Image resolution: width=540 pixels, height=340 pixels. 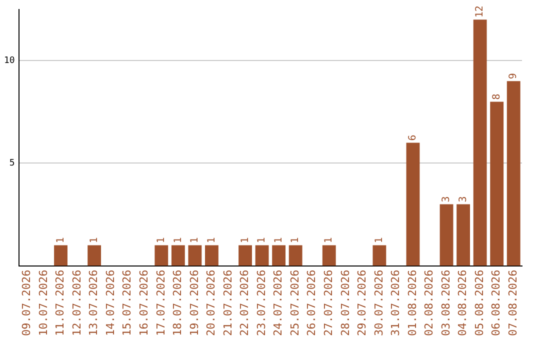 What do you see at coordinates (194, 303) in the screenshot?
I see `x-tick-label: 19.07.2026` at bounding box center [194, 303].